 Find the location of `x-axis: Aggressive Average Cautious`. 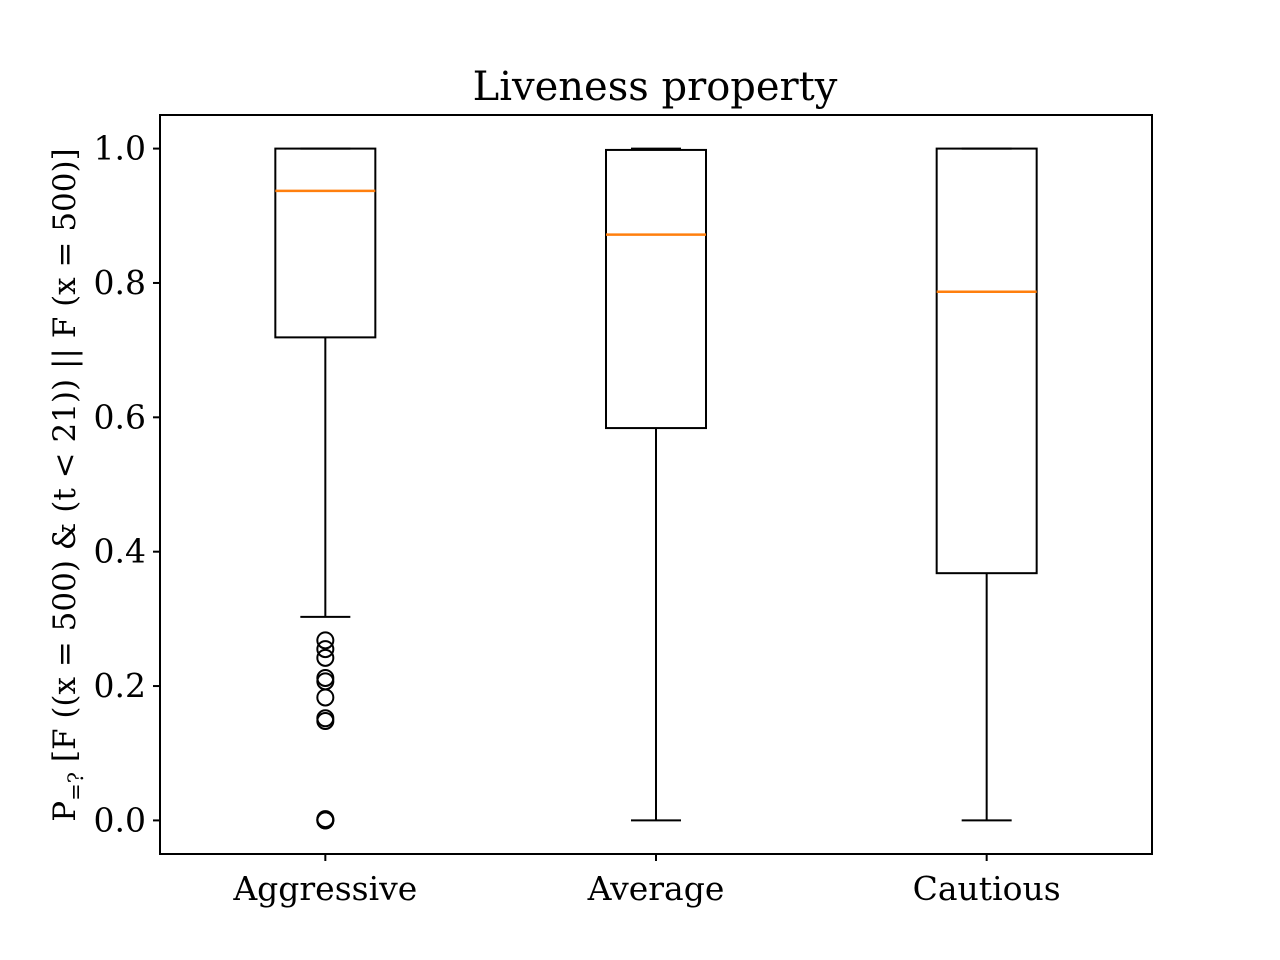

x-axis: Aggressive Average Cautious is located at coordinates (646, 881).